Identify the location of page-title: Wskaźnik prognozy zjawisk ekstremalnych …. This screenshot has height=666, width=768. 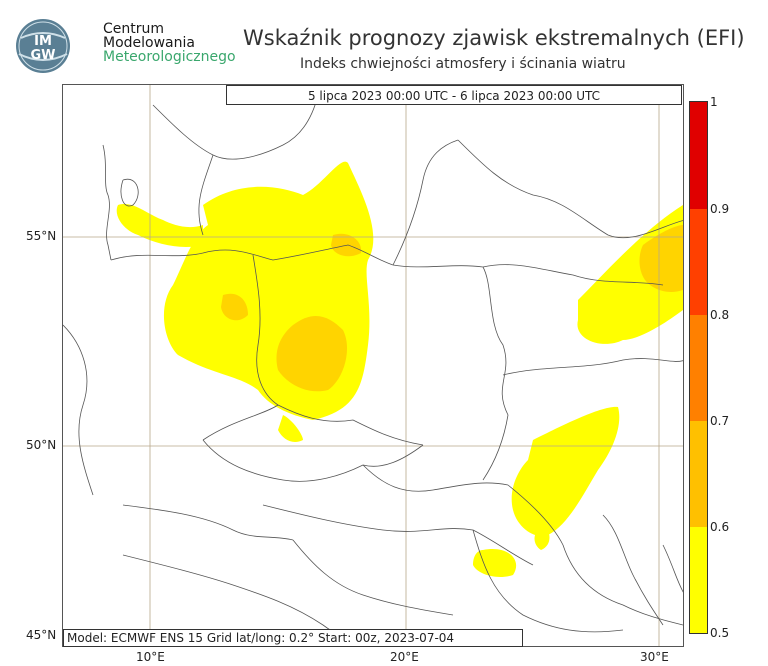
(494, 38).